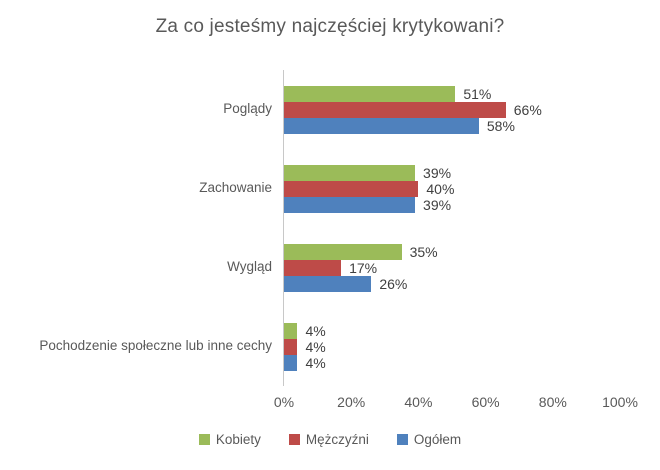 This screenshot has height=470, width=660. What do you see at coordinates (552, 402) in the screenshot?
I see `x-axis-tick-label: 80%` at bounding box center [552, 402].